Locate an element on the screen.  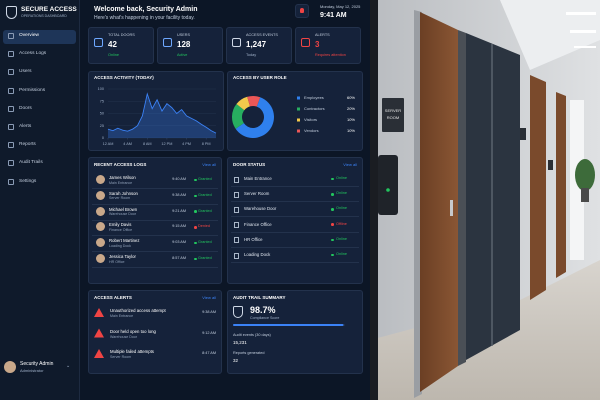
y-tick-label: 0 is located at coordinates (103, 138).